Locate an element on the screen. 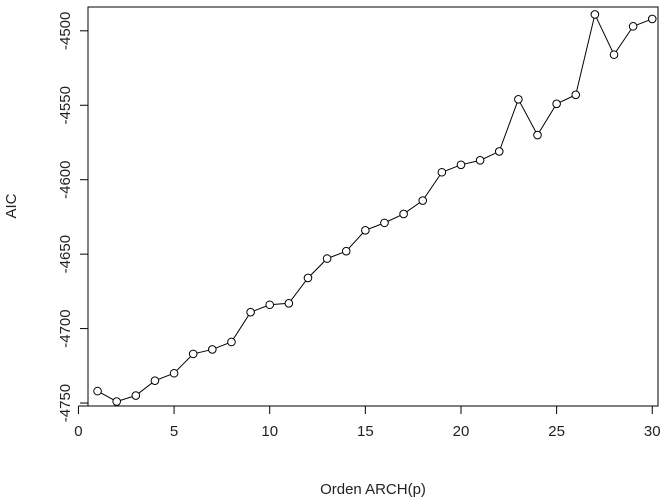  y-axis-label: AIC is located at coordinates (11, 205).